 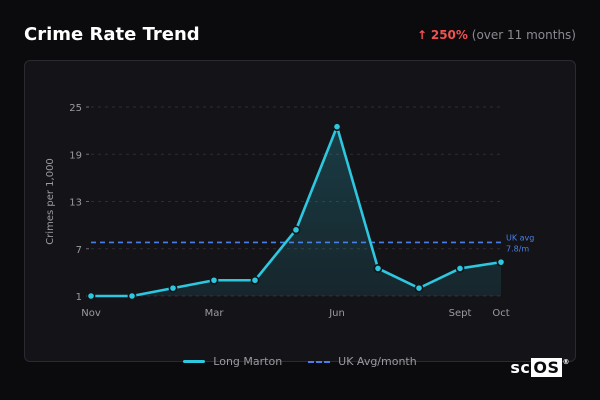 I want to click on reference-layer: UK avg 7.8/m, so click(x=312, y=243).